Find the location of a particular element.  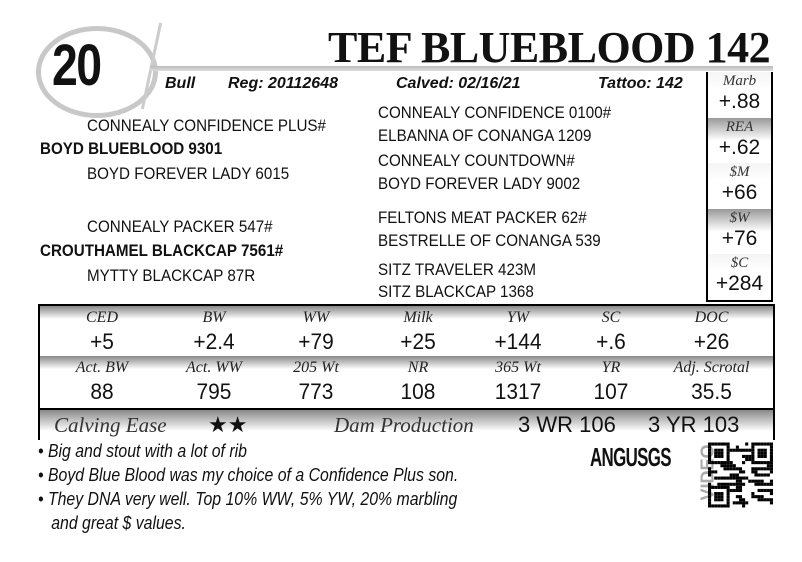

epd-c: $C +284 is located at coordinates (739, 277).